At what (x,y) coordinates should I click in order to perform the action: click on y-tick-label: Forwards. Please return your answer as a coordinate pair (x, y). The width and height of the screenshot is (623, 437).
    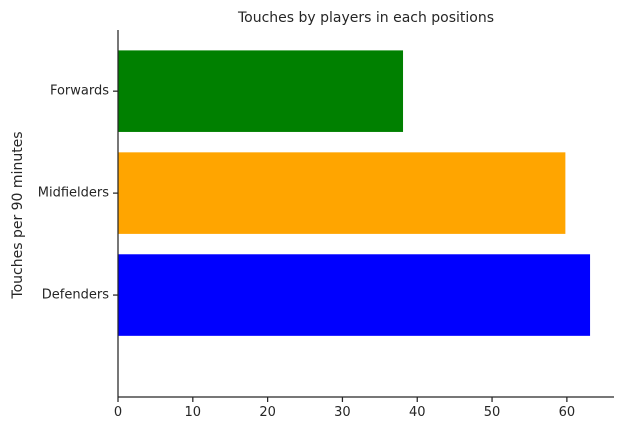
    Looking at the image, I should click on (79, 91).